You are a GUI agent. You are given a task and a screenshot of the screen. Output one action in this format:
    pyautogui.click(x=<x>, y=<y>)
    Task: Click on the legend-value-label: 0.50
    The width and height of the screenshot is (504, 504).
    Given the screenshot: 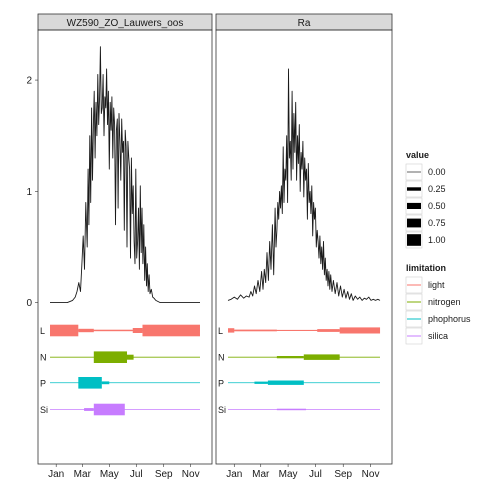 What is the action you would take?
    pyautogui.click(x=437, y=206)
    